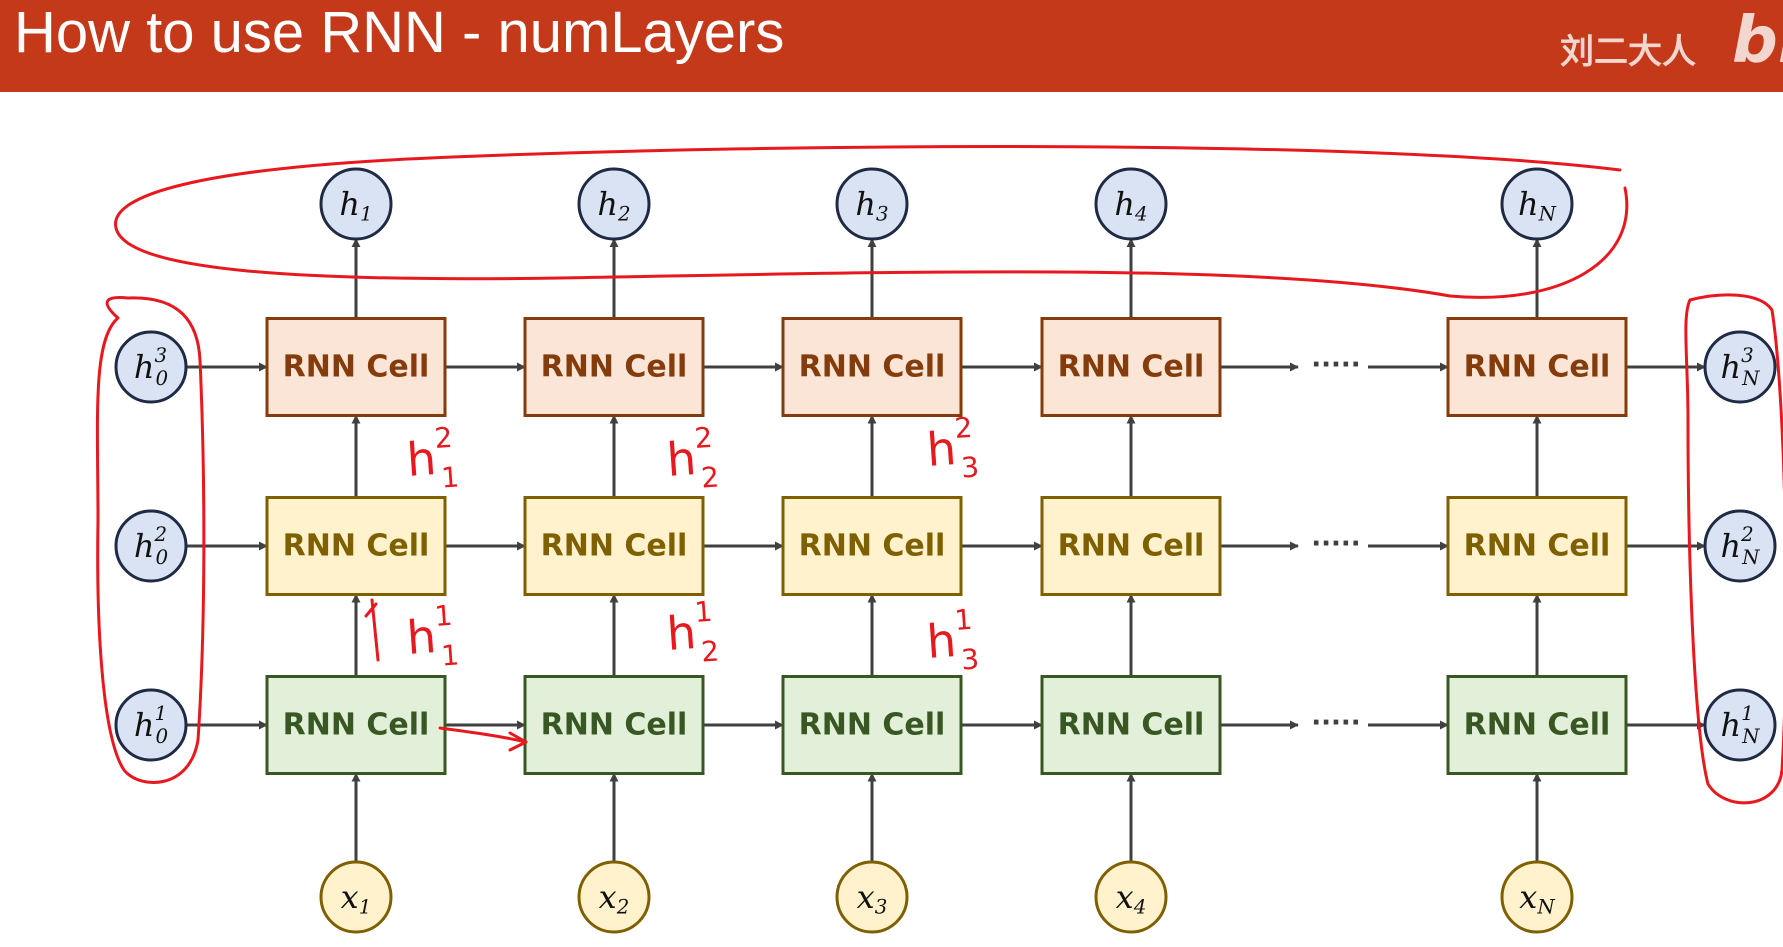 The image size is (1783, 947). What do you see at coordinates (623, 906) in the screenshot?
I see `input-node-c2-label-sub: 2` at bounding box center [623, 906].